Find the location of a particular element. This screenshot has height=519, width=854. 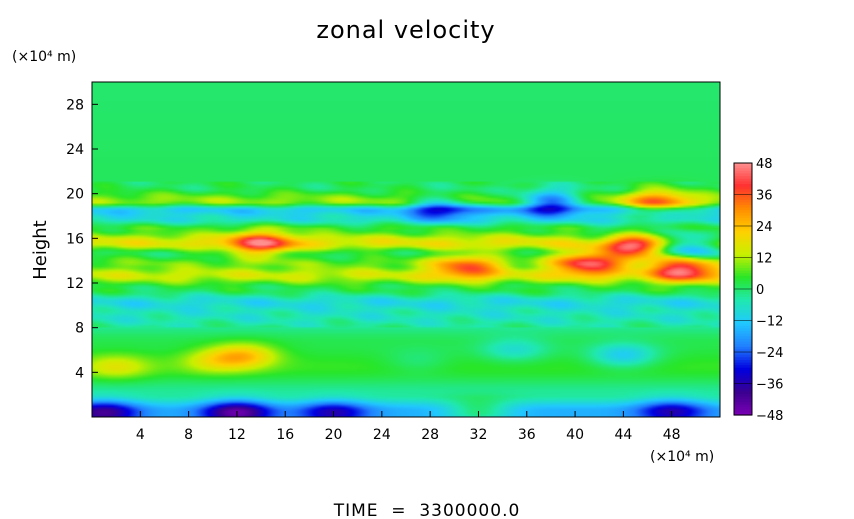

colorbar-tick-label: −36 is located at coordinates (769, 385).